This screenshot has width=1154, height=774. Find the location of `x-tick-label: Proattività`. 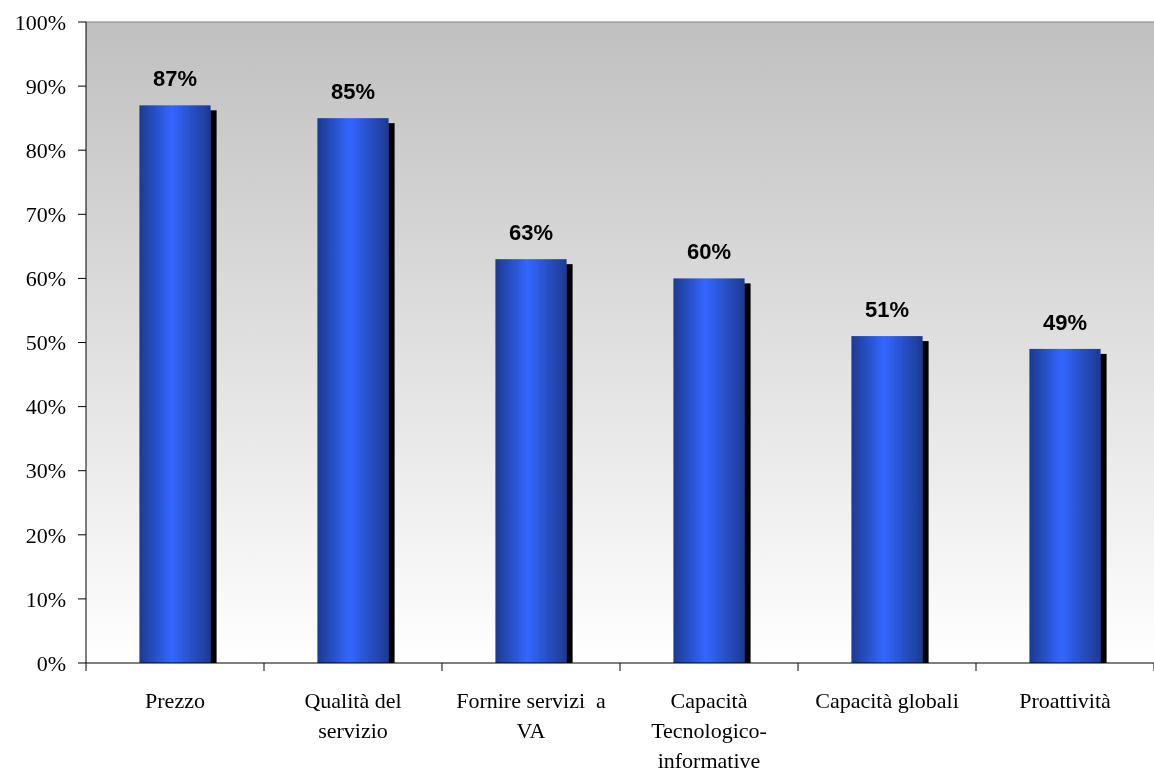

x-tick-label: Proattività is located at coordinates (1065, 700).